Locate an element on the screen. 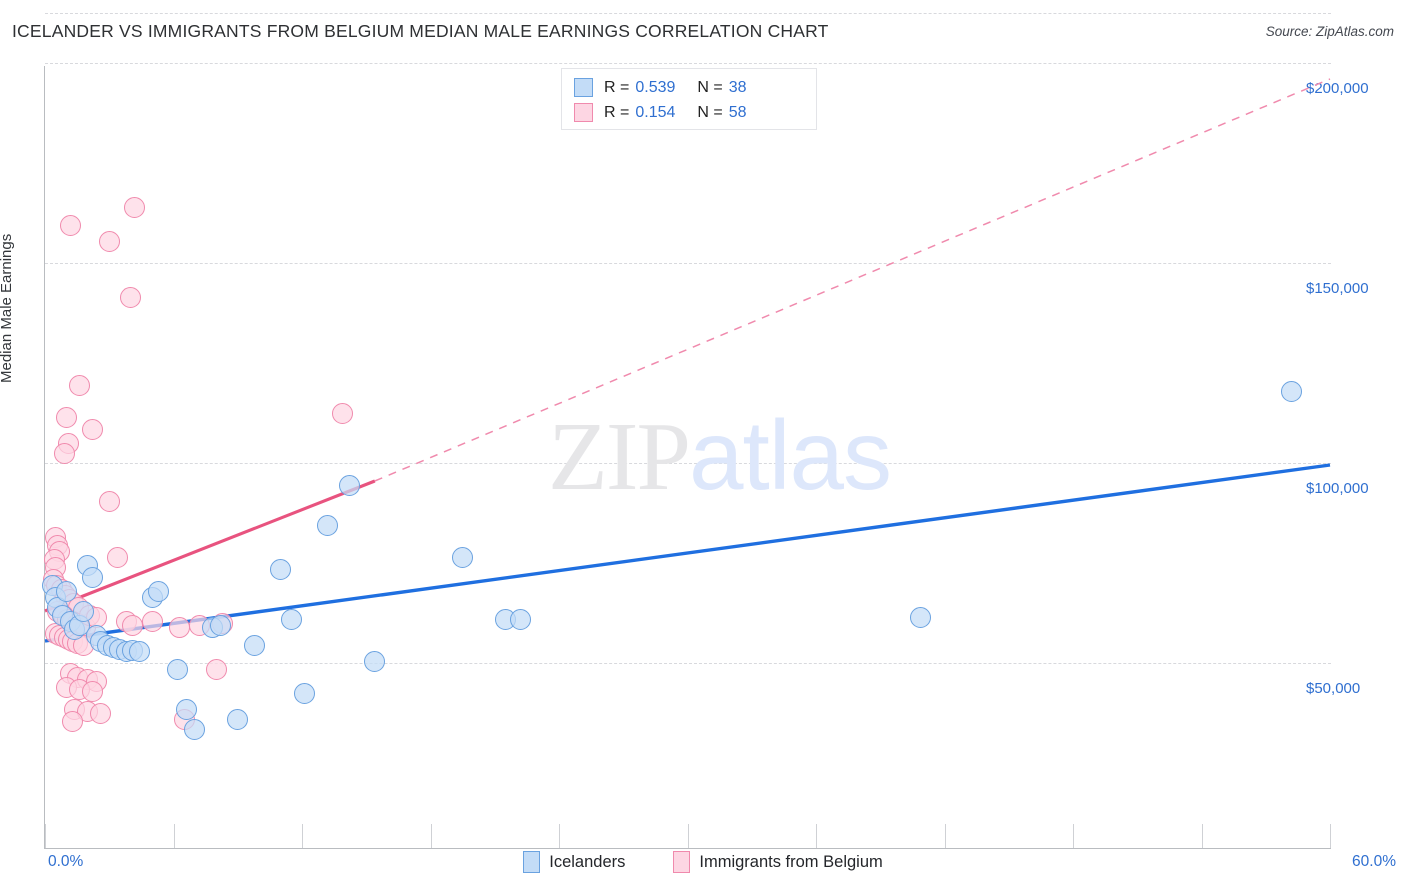  x-axis-line is located at coordinates (688, 848).